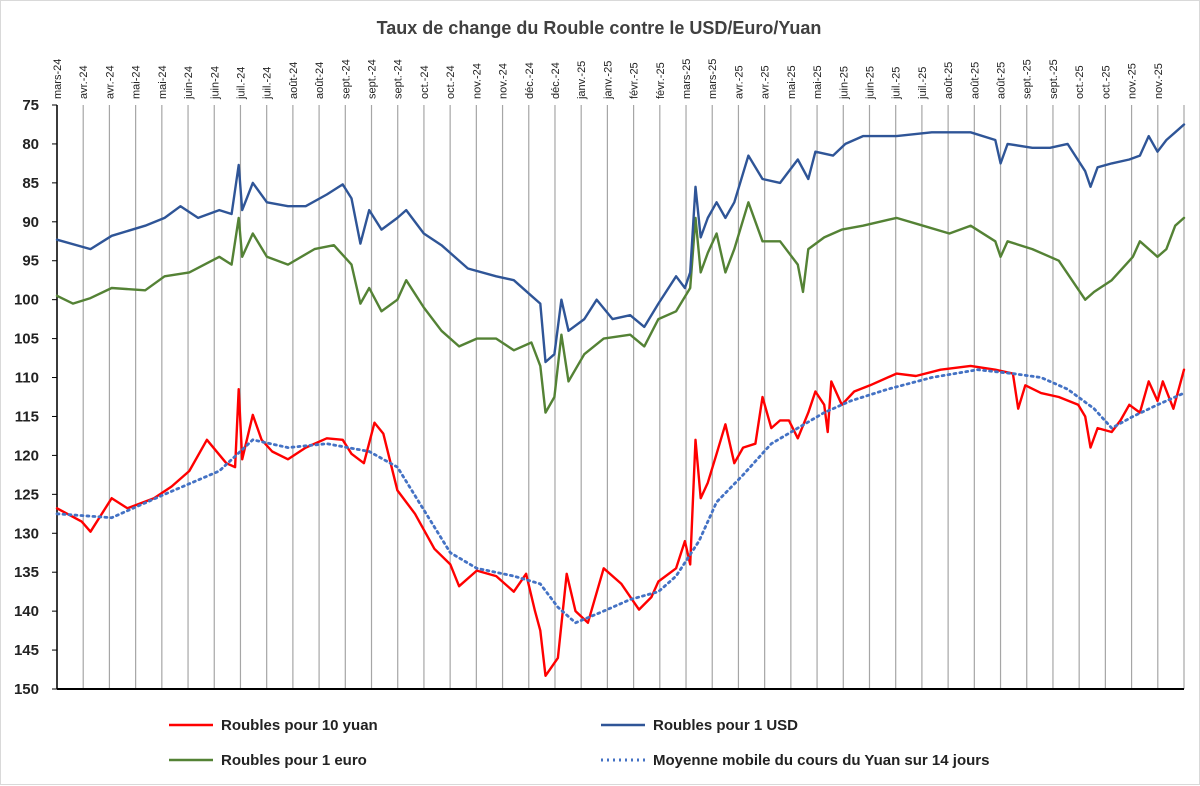  I want to click on legend-label-roubles-pour-1-usd: Roubles pour 1 USD, so click(725, 725).